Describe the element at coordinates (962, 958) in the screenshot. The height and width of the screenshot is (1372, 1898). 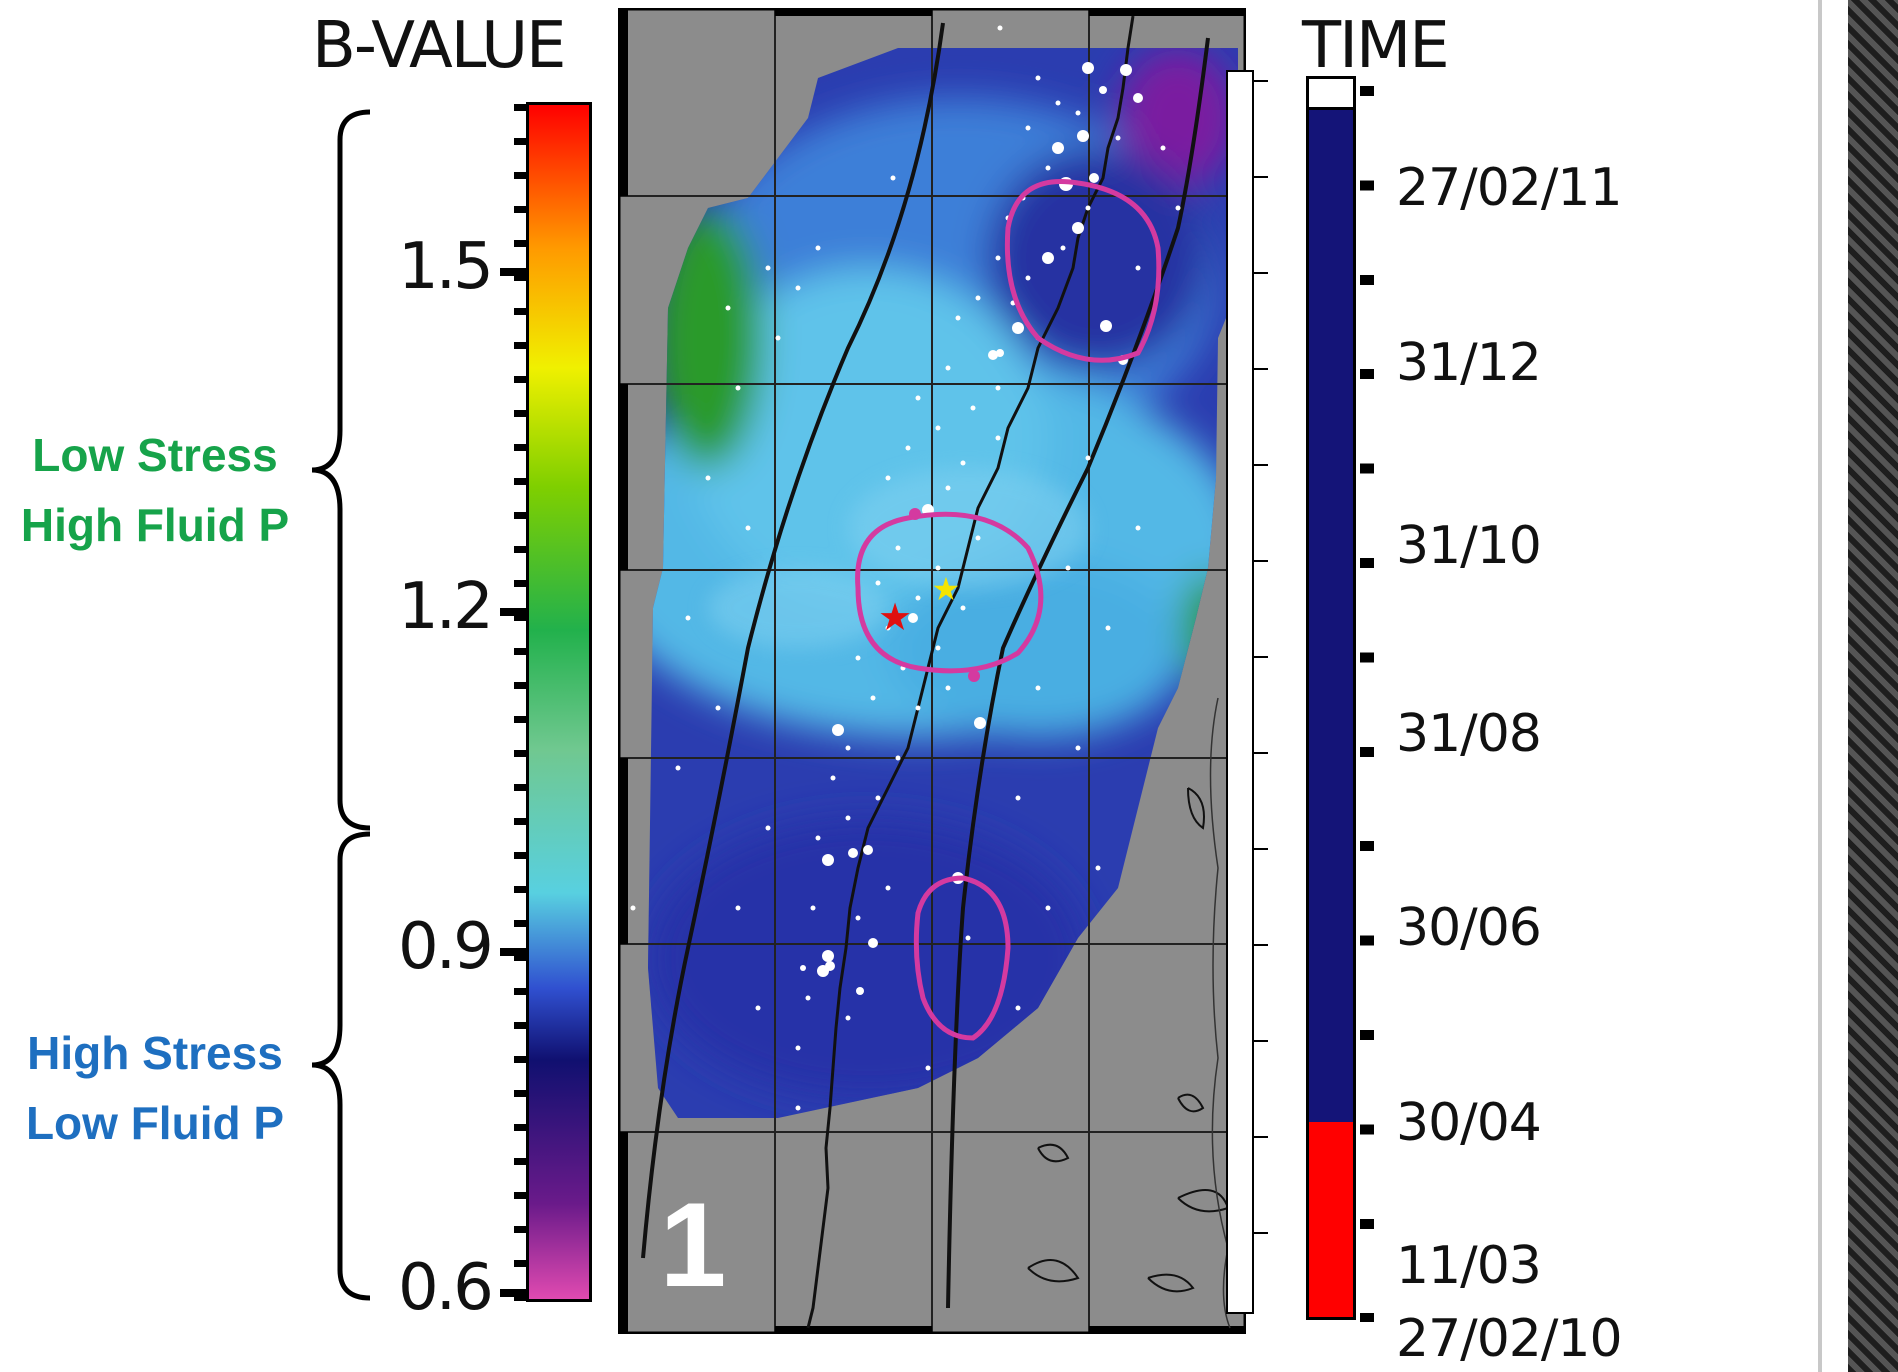
I see `anomaly-outline-south` at that location.